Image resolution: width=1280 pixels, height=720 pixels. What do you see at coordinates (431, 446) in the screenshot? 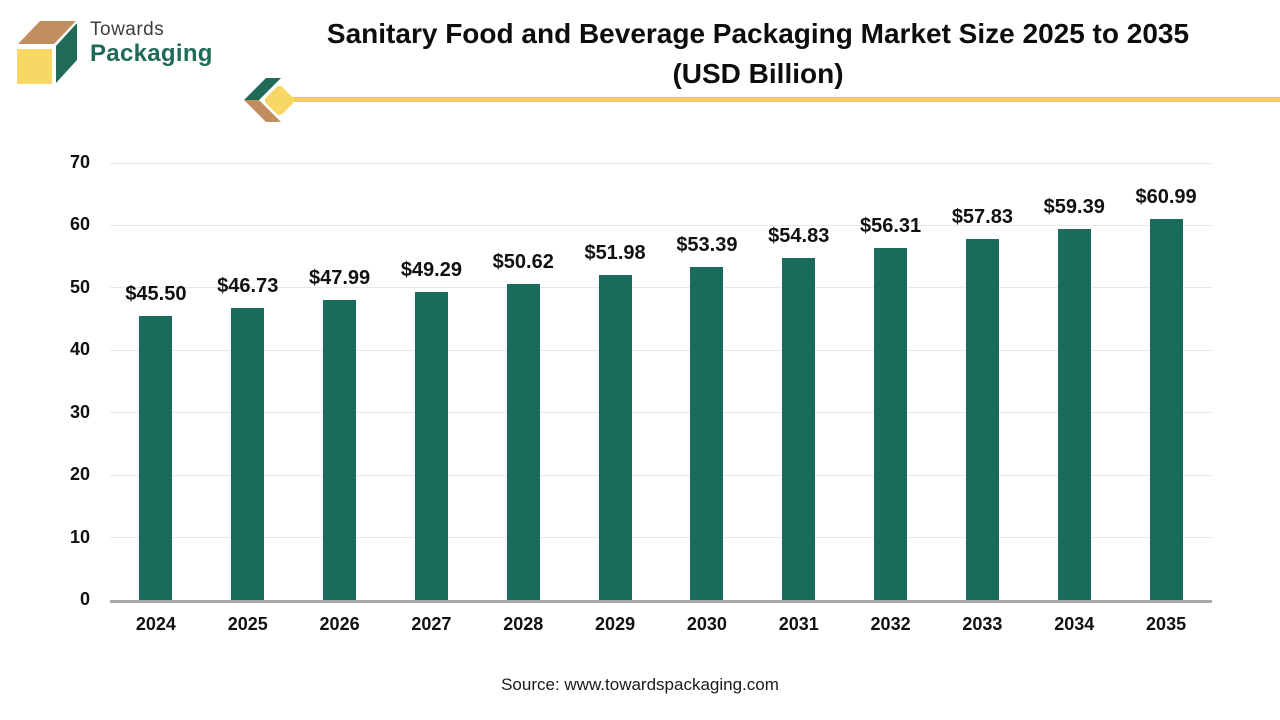
I see `bar-2027` at bounding box center [431, 446].